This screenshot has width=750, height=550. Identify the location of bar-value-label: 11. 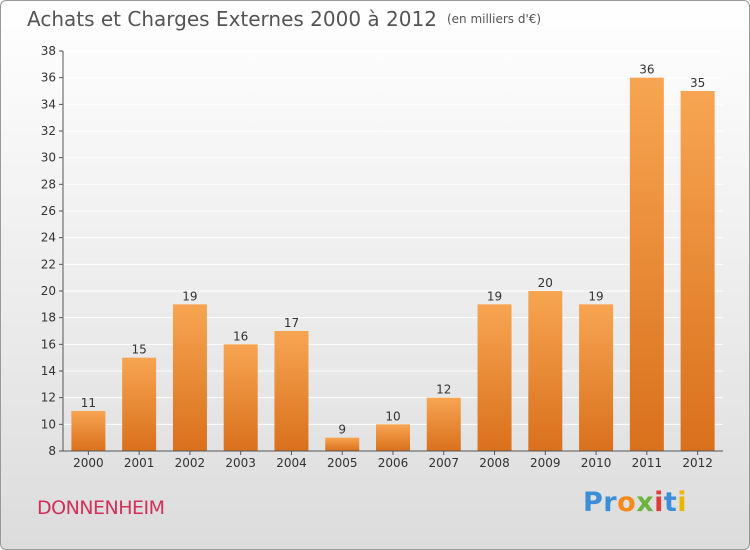
(88, 403).